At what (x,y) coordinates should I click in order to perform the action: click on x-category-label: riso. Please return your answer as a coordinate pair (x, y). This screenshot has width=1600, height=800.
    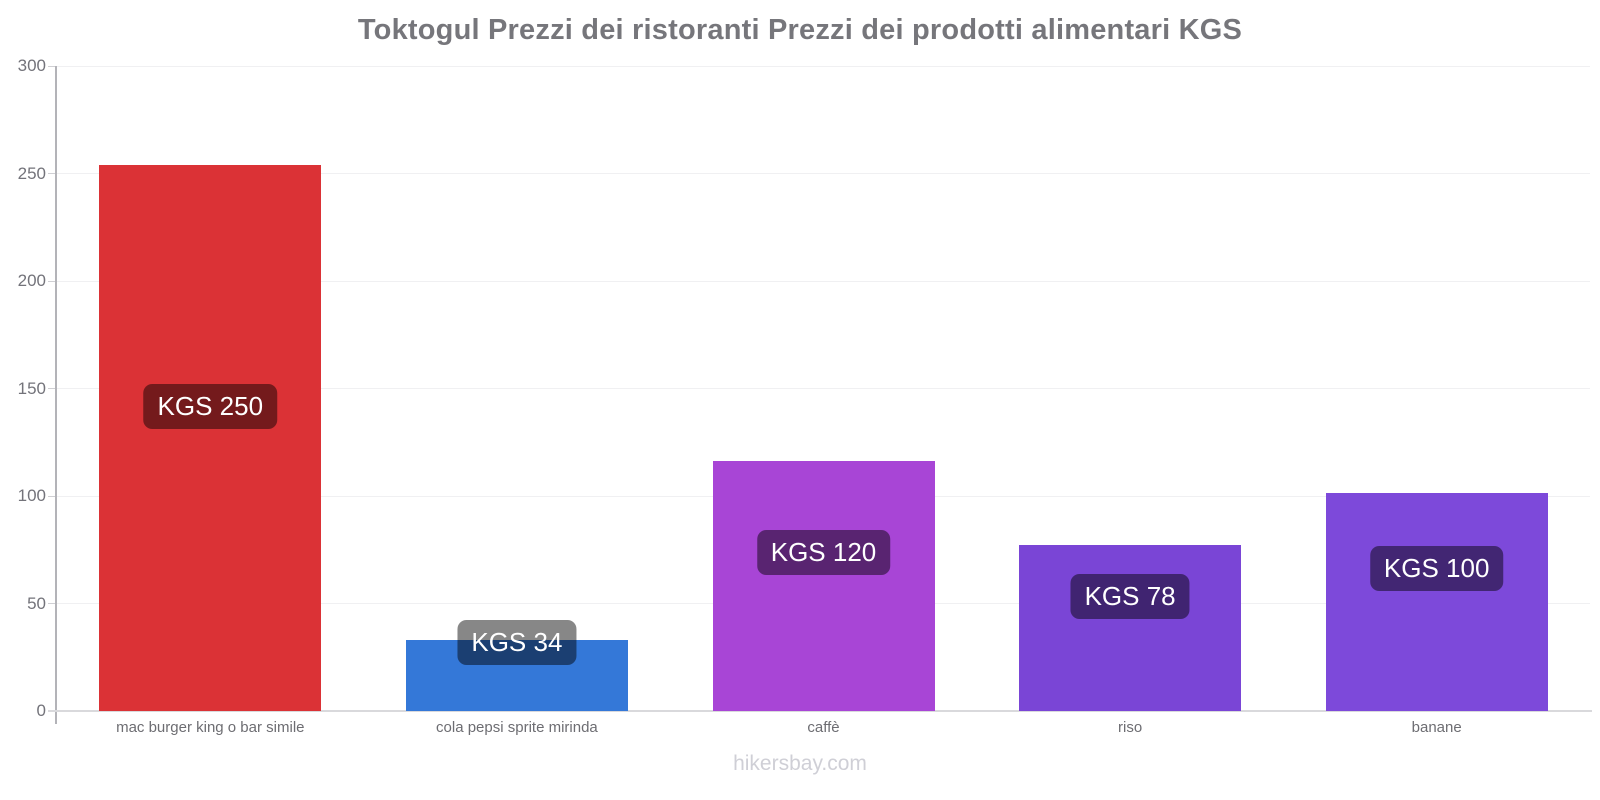
    Looking at the image, I should click on (1130, 727).